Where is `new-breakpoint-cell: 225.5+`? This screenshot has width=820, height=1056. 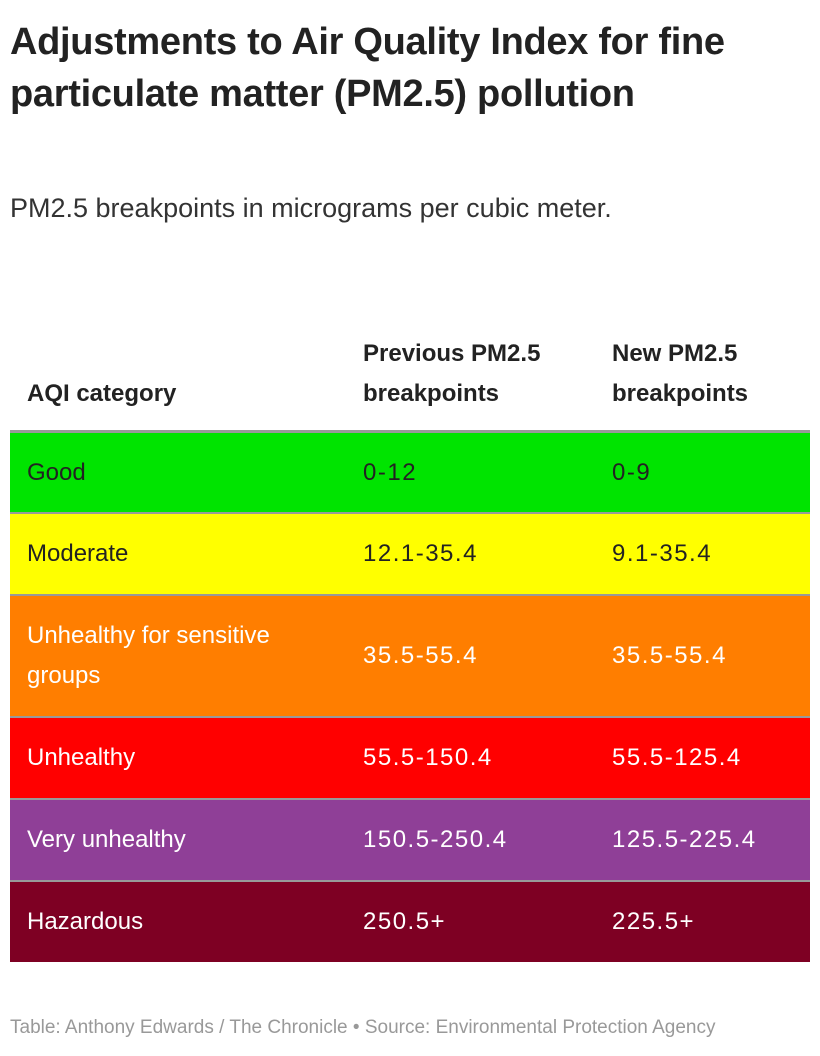 new-breakpoint-cell: 225.5+ is located at coordinates (654, 921).